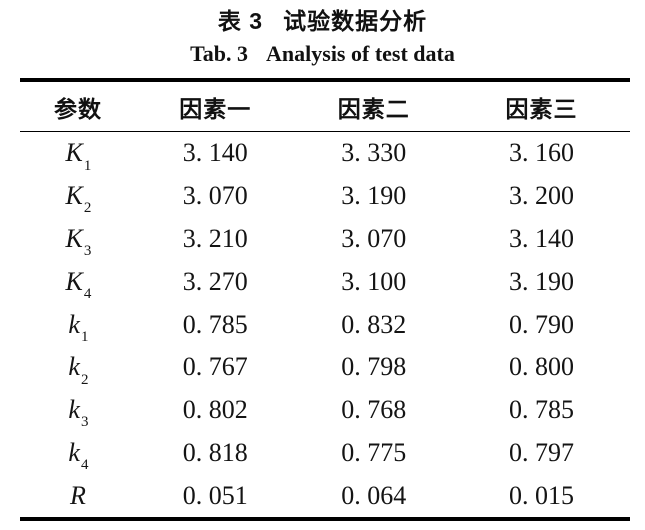 Image resolution: width=645 pixels, height=530 pixels. Describe the element at coordinates (360, 53) in the screenshot. I see `table-title-en: Analysis of test data` at that location.